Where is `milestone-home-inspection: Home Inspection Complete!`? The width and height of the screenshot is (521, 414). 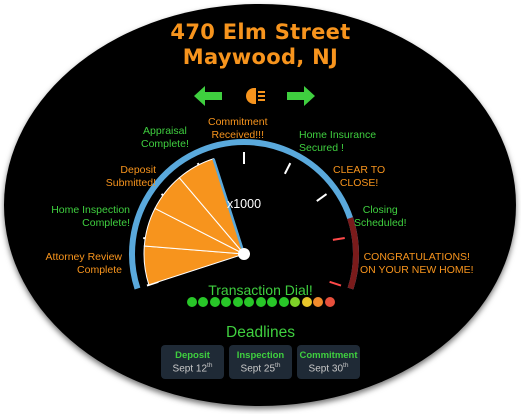
milestone-home-inspection: Home Inspection Complete! is located at coordinates (90, 216).